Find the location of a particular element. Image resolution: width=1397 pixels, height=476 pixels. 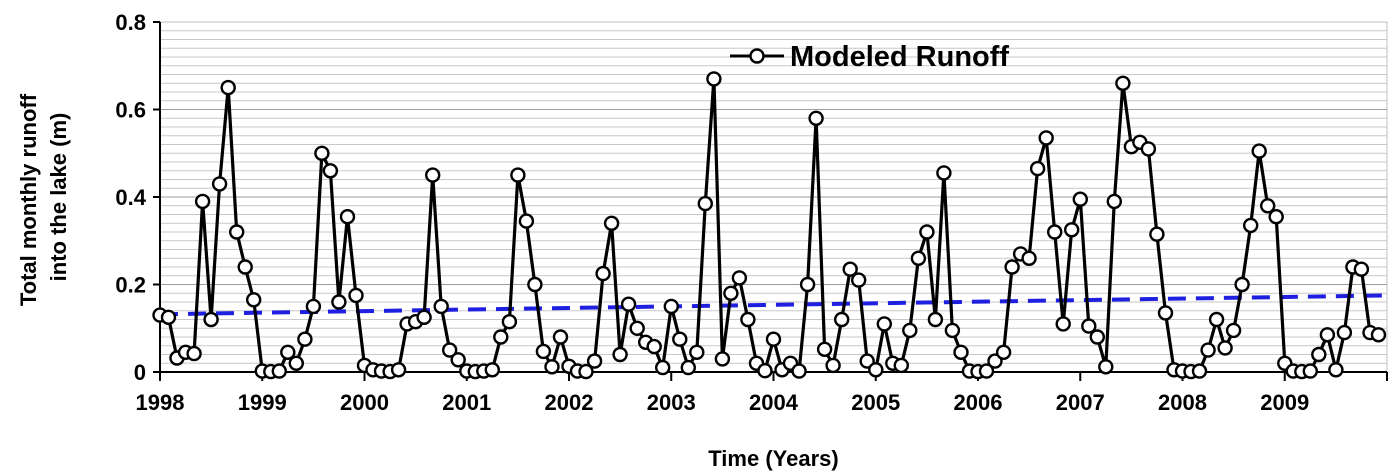

x-tick-label: 2007 is located at coordinates (1080, 402).